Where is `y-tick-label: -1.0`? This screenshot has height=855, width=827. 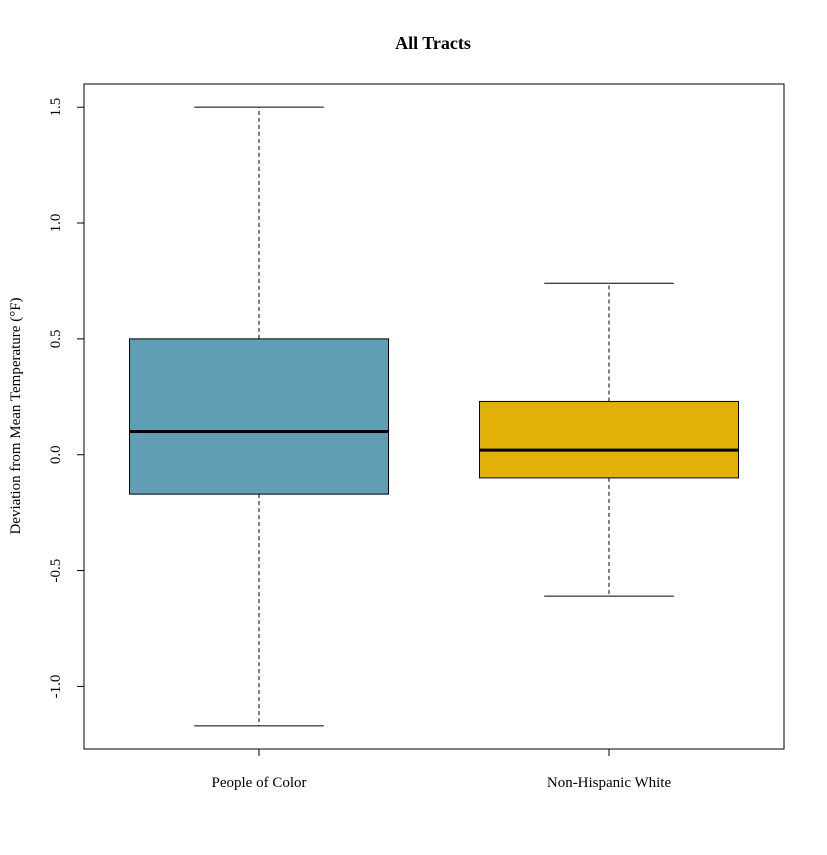
y-tick-label: -1.0 is located at coordinates (56, 687).